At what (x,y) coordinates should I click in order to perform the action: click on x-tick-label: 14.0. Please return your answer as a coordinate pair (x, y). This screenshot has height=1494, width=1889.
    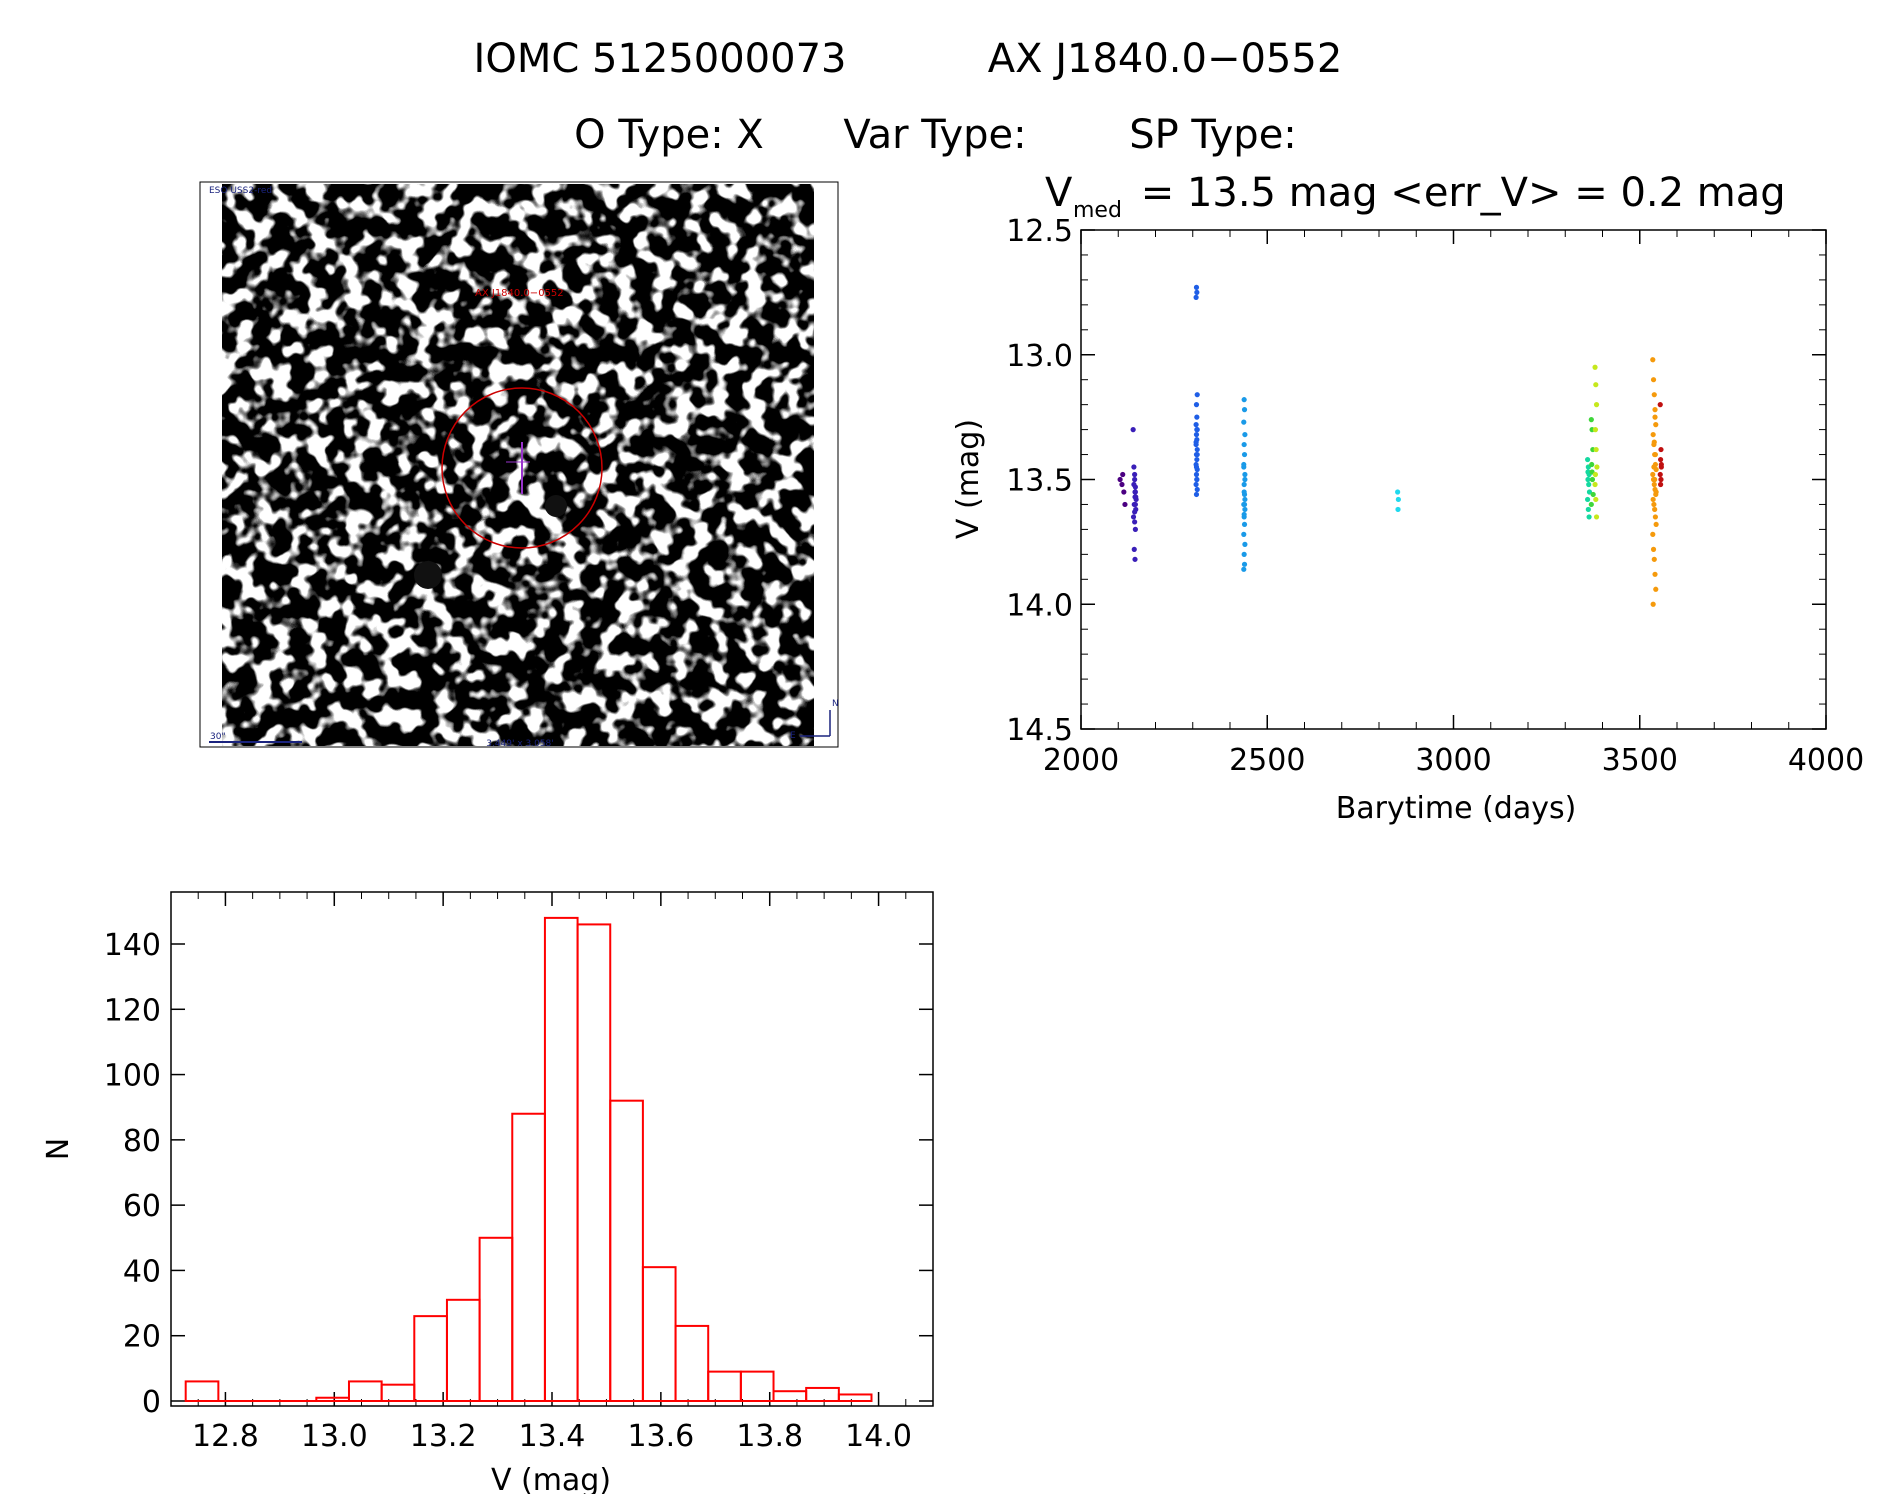
    Looking at the image, I should click on (878, 1436).